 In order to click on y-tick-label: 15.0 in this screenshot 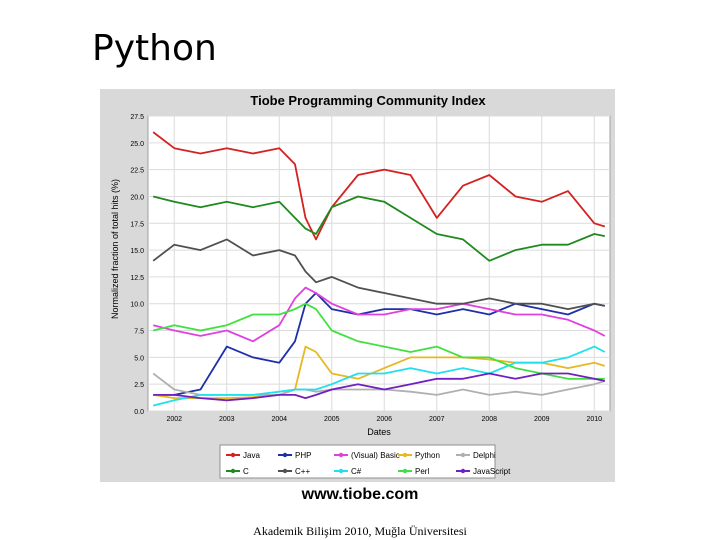, I will do `click(137, 251)`.